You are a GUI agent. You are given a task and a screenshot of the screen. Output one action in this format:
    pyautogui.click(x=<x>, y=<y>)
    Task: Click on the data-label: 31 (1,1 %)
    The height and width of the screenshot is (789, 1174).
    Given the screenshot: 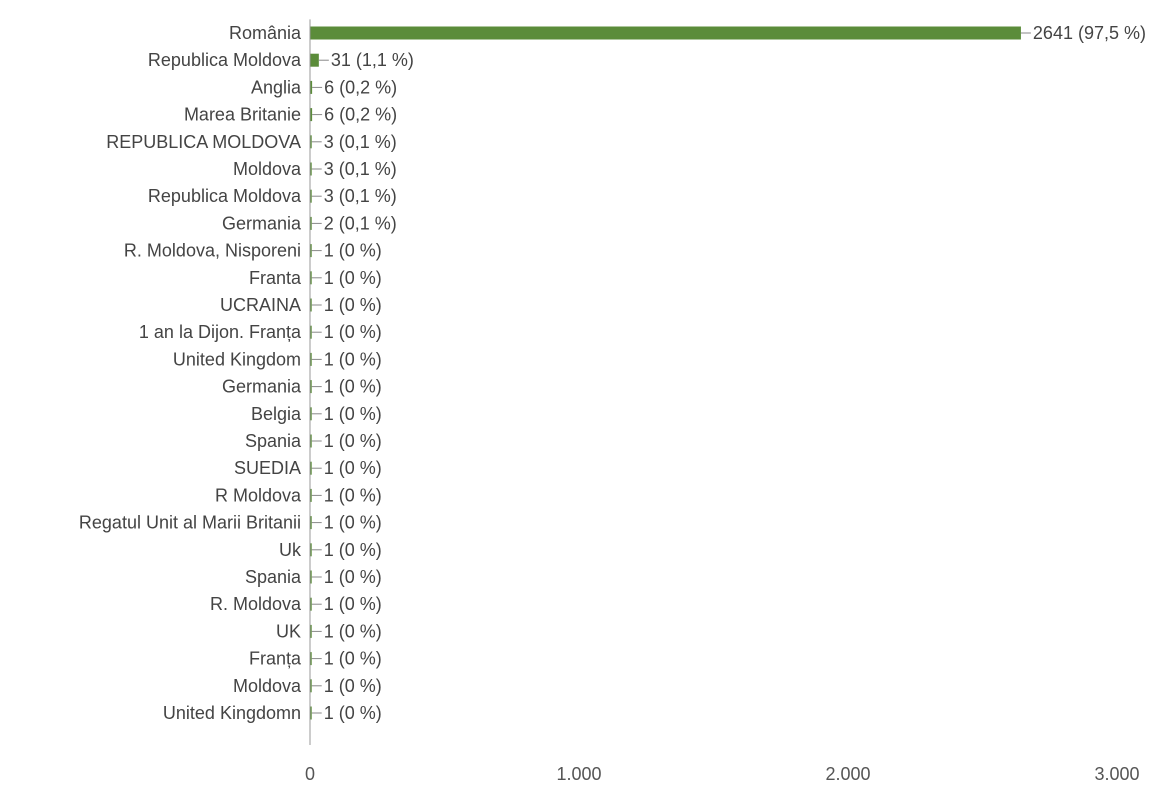 What is the action you would take?
    pyautogui.click(x=372, y=60)
    